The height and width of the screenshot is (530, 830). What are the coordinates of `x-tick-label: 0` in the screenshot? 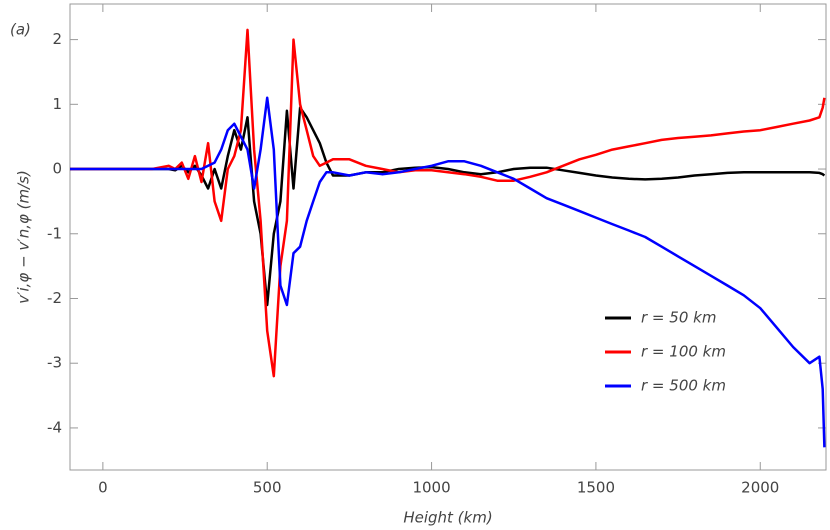 It's located at (103, 488).